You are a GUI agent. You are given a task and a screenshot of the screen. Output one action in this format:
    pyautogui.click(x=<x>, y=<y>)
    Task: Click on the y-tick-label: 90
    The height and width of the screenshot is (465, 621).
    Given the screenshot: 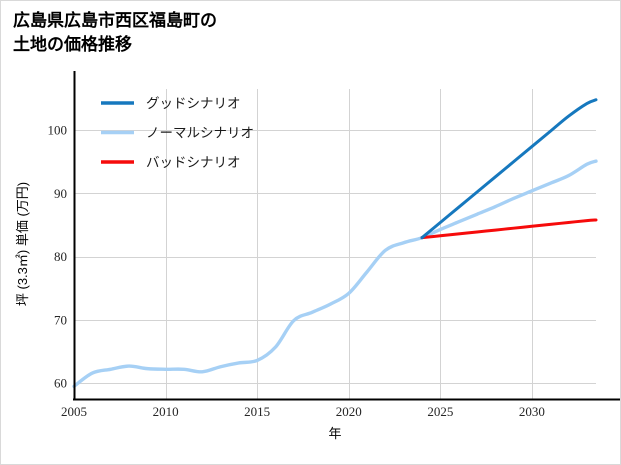 What is the action you would take?
    pyautogui.click(x=60, y=193)
    